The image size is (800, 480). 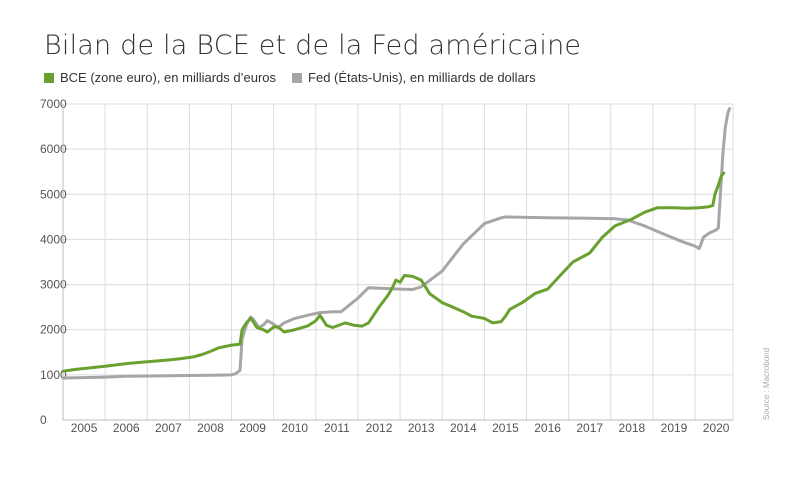 What do you see at coordinates (53, 149) in the screenshot?
I see `y-tick-label: 6000` at bounding box center [53, 149].